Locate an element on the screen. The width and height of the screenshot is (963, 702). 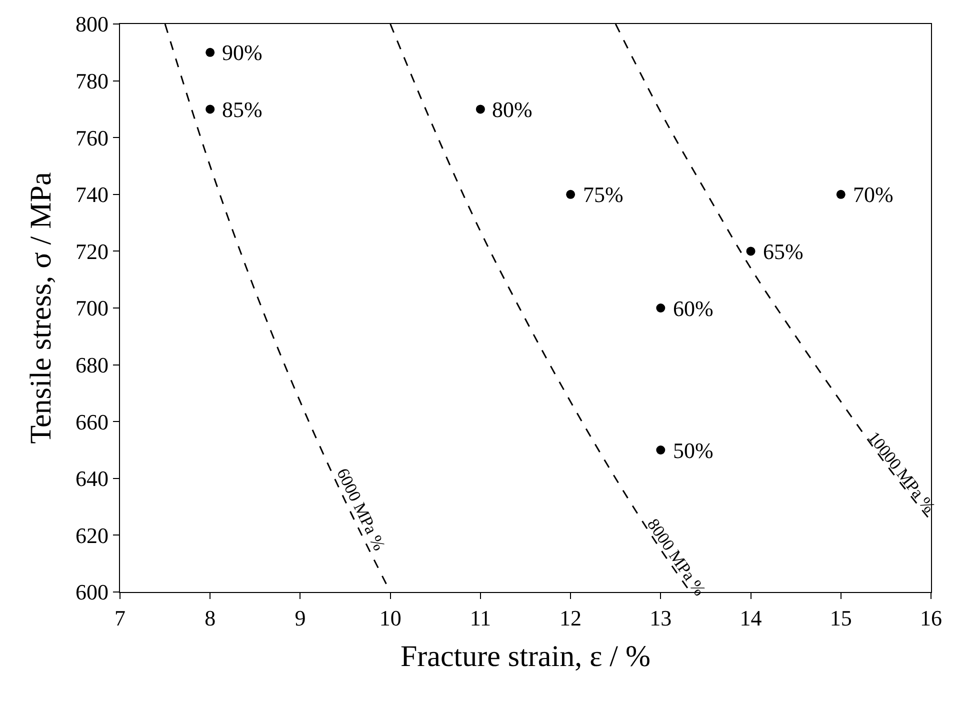
annotation: 85% is located at coordinates (242, 109).